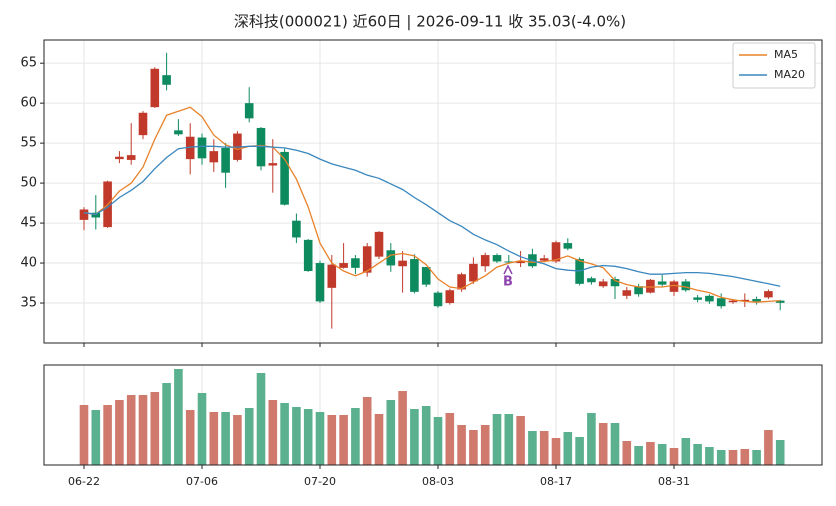 Image resolution: width=836 pixels, height=506 pixels. I want to click on y-tick-label: 40, so click(28, 263).